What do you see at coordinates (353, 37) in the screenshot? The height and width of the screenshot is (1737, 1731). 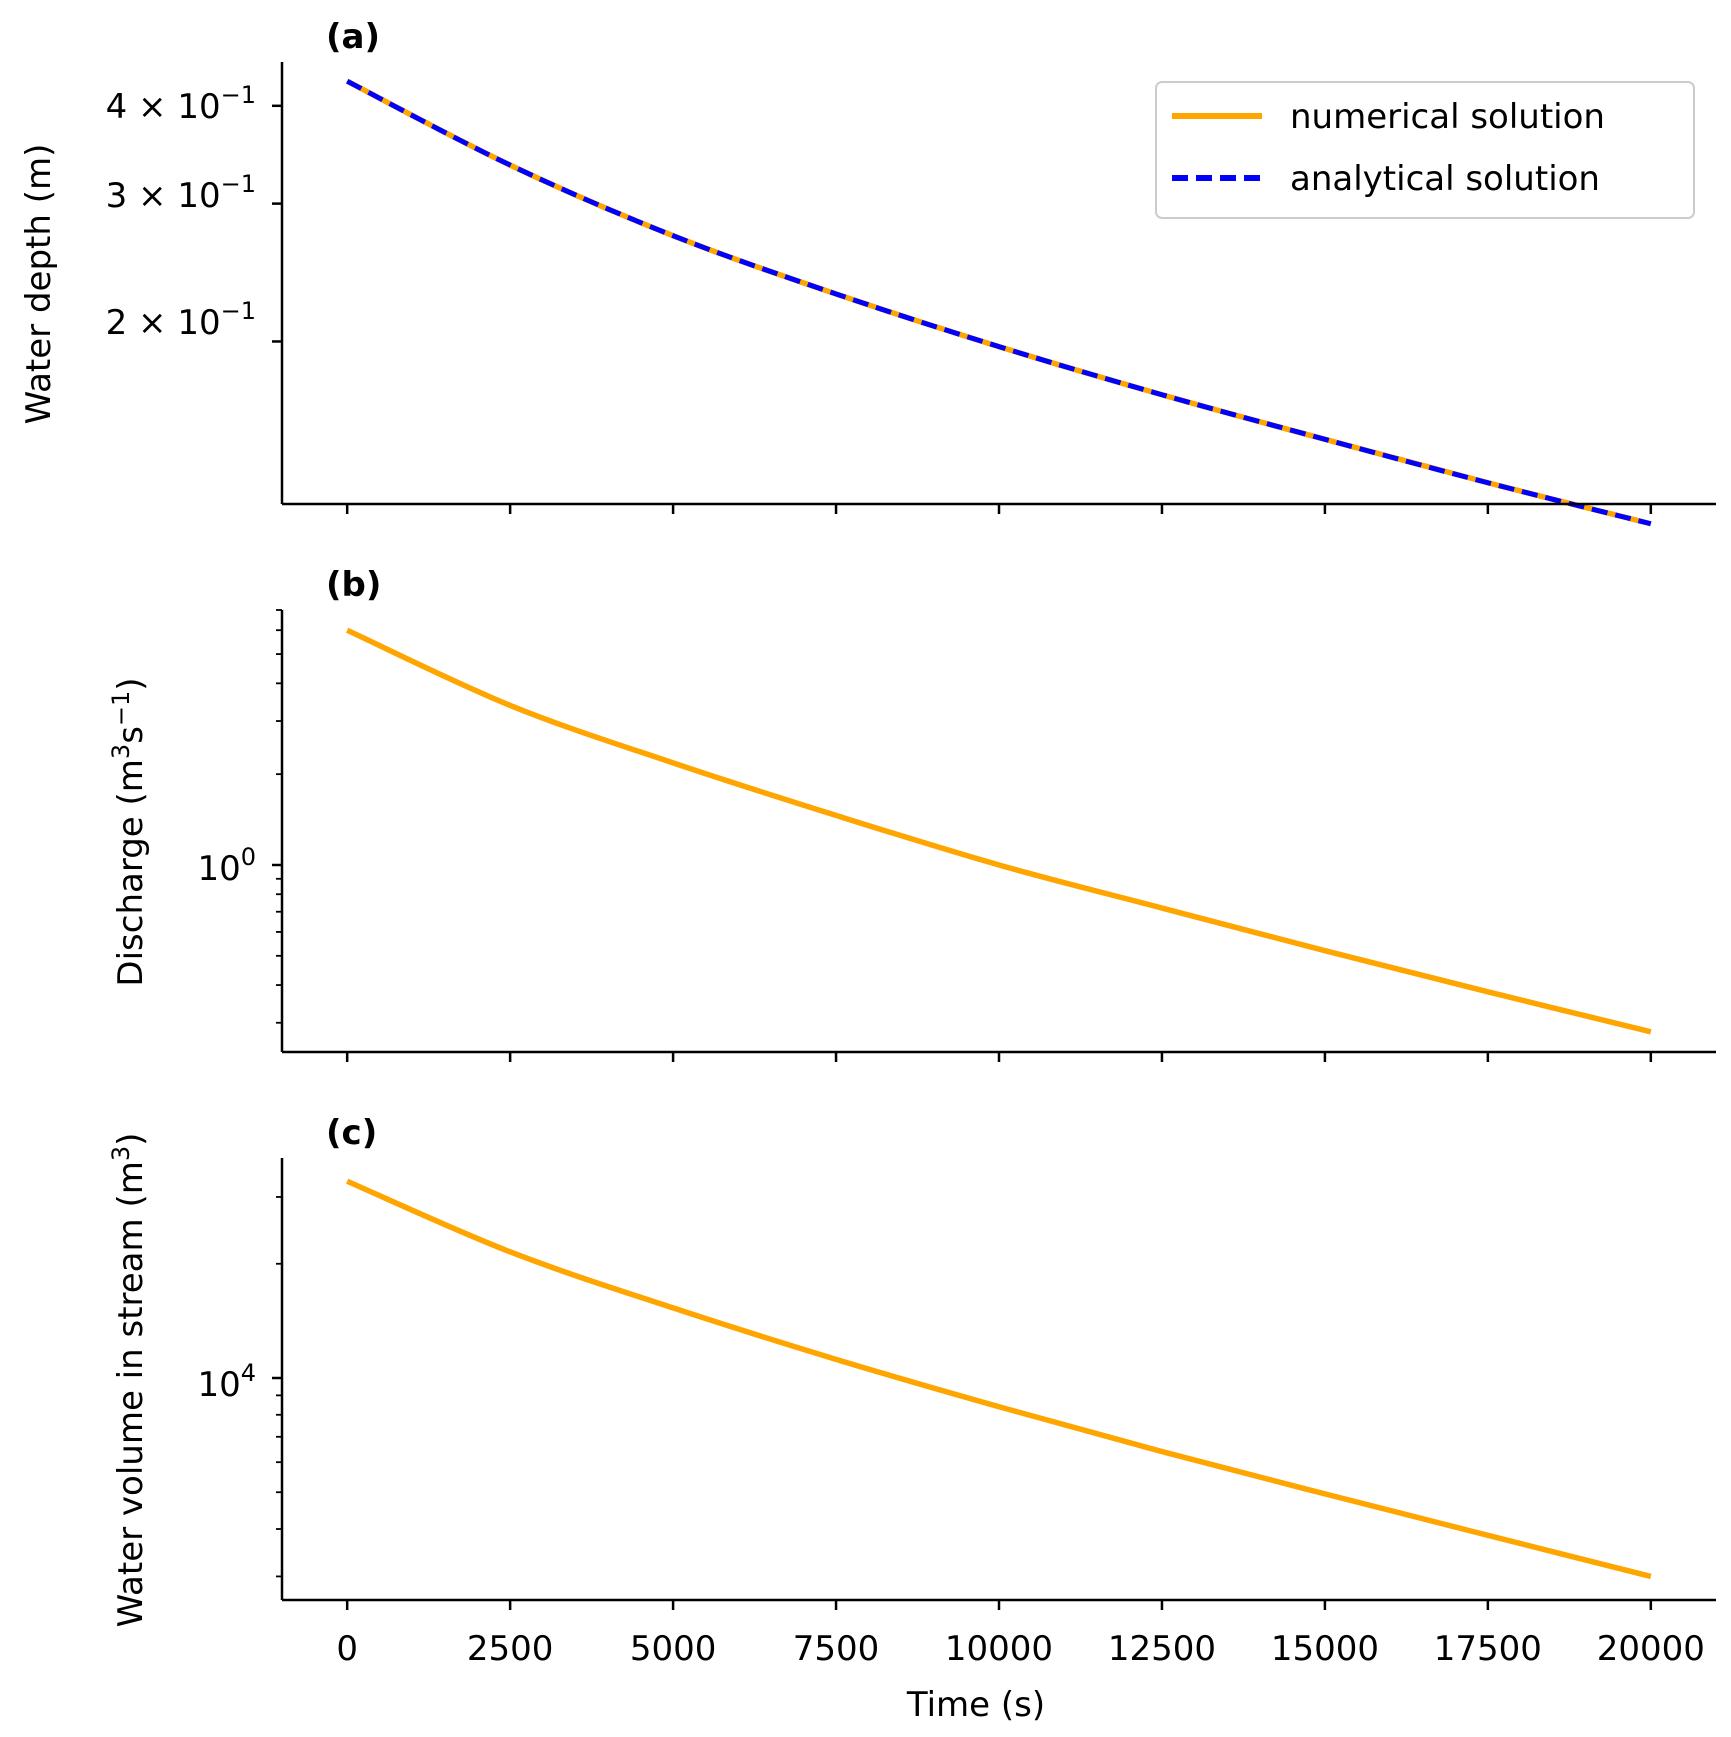 I see `panel-tag-a: (a)` at bounding box center [353, 37].